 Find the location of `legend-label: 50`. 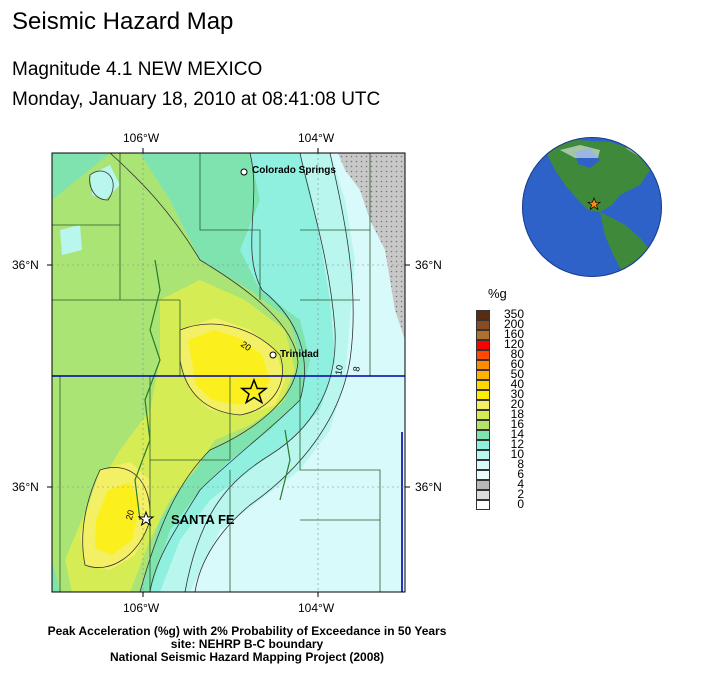

legend-label: 50 is located at coordinates (517, 374).